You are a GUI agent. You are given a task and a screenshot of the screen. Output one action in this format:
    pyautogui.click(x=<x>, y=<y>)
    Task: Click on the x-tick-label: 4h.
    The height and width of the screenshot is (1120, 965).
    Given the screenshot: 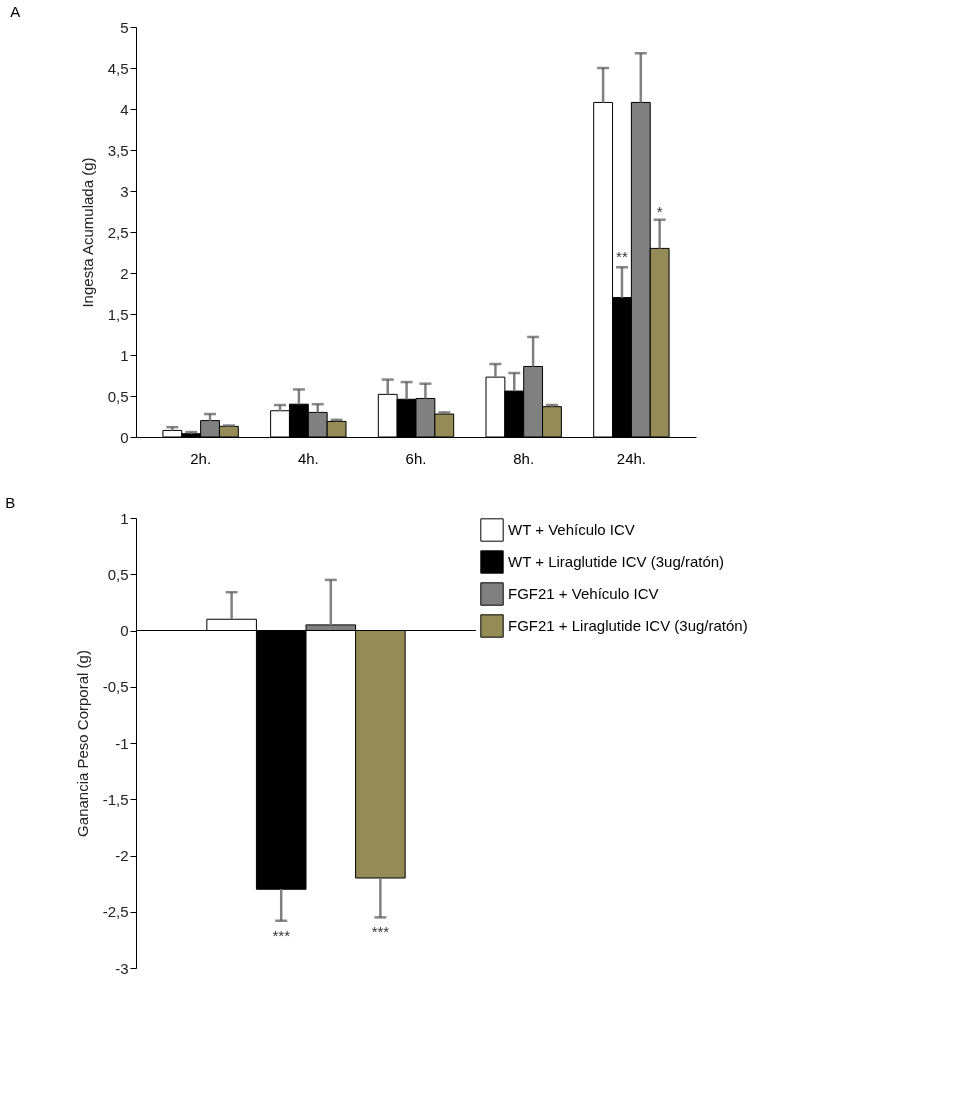 What is the action you would take?
    pyautogui.click(x=308, y=458)
    